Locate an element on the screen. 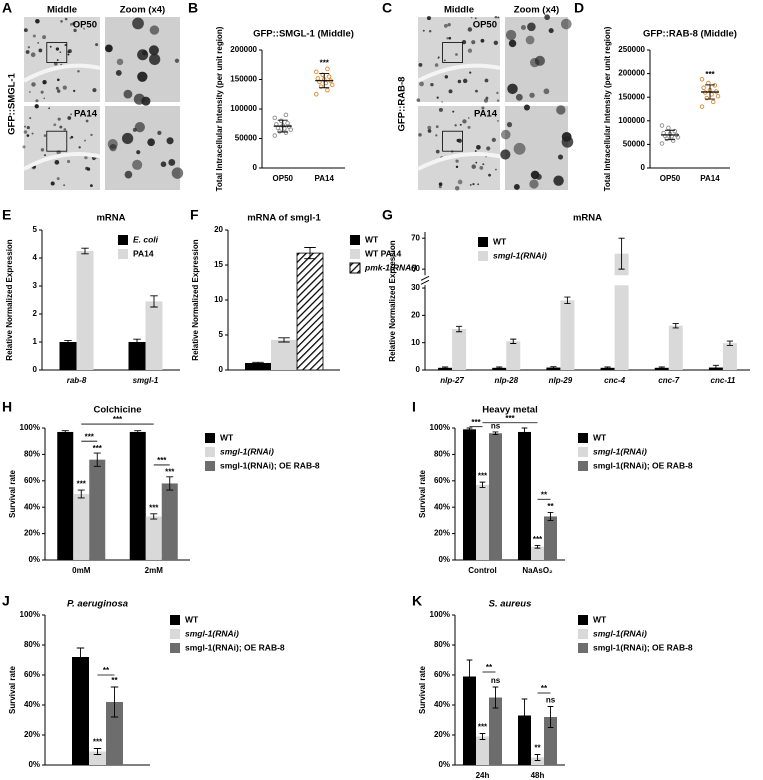  break-gap is located at coordinates (621, 280).